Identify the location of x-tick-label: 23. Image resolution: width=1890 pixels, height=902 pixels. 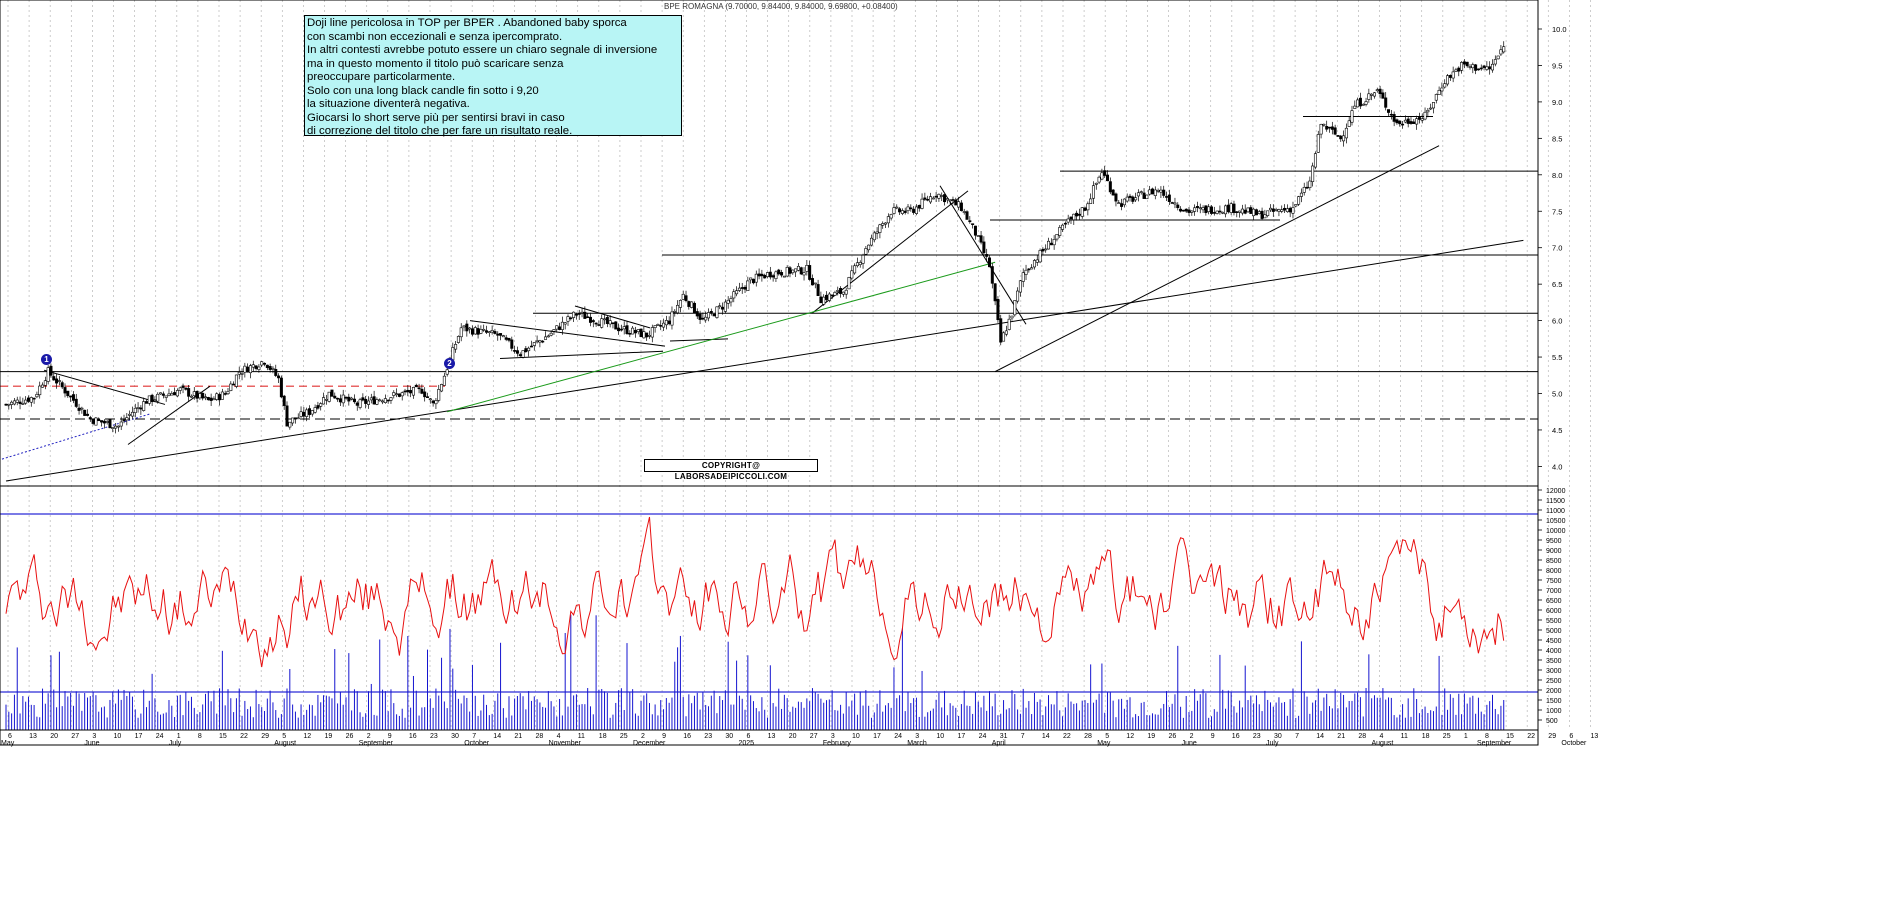
(434, 736).